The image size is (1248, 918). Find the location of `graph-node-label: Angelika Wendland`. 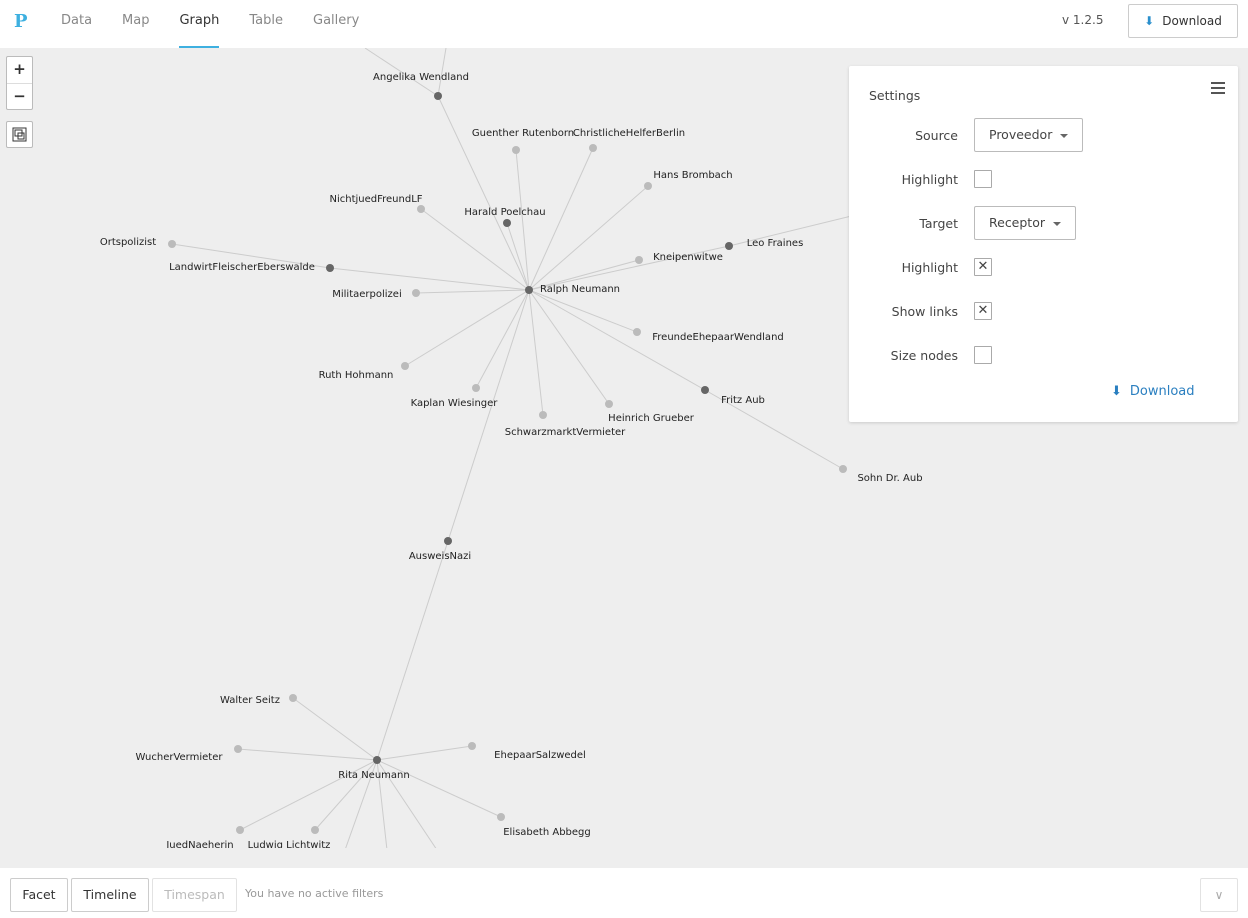

graph-node-label: Angelika Wendland is located at coordinates (421, 77).